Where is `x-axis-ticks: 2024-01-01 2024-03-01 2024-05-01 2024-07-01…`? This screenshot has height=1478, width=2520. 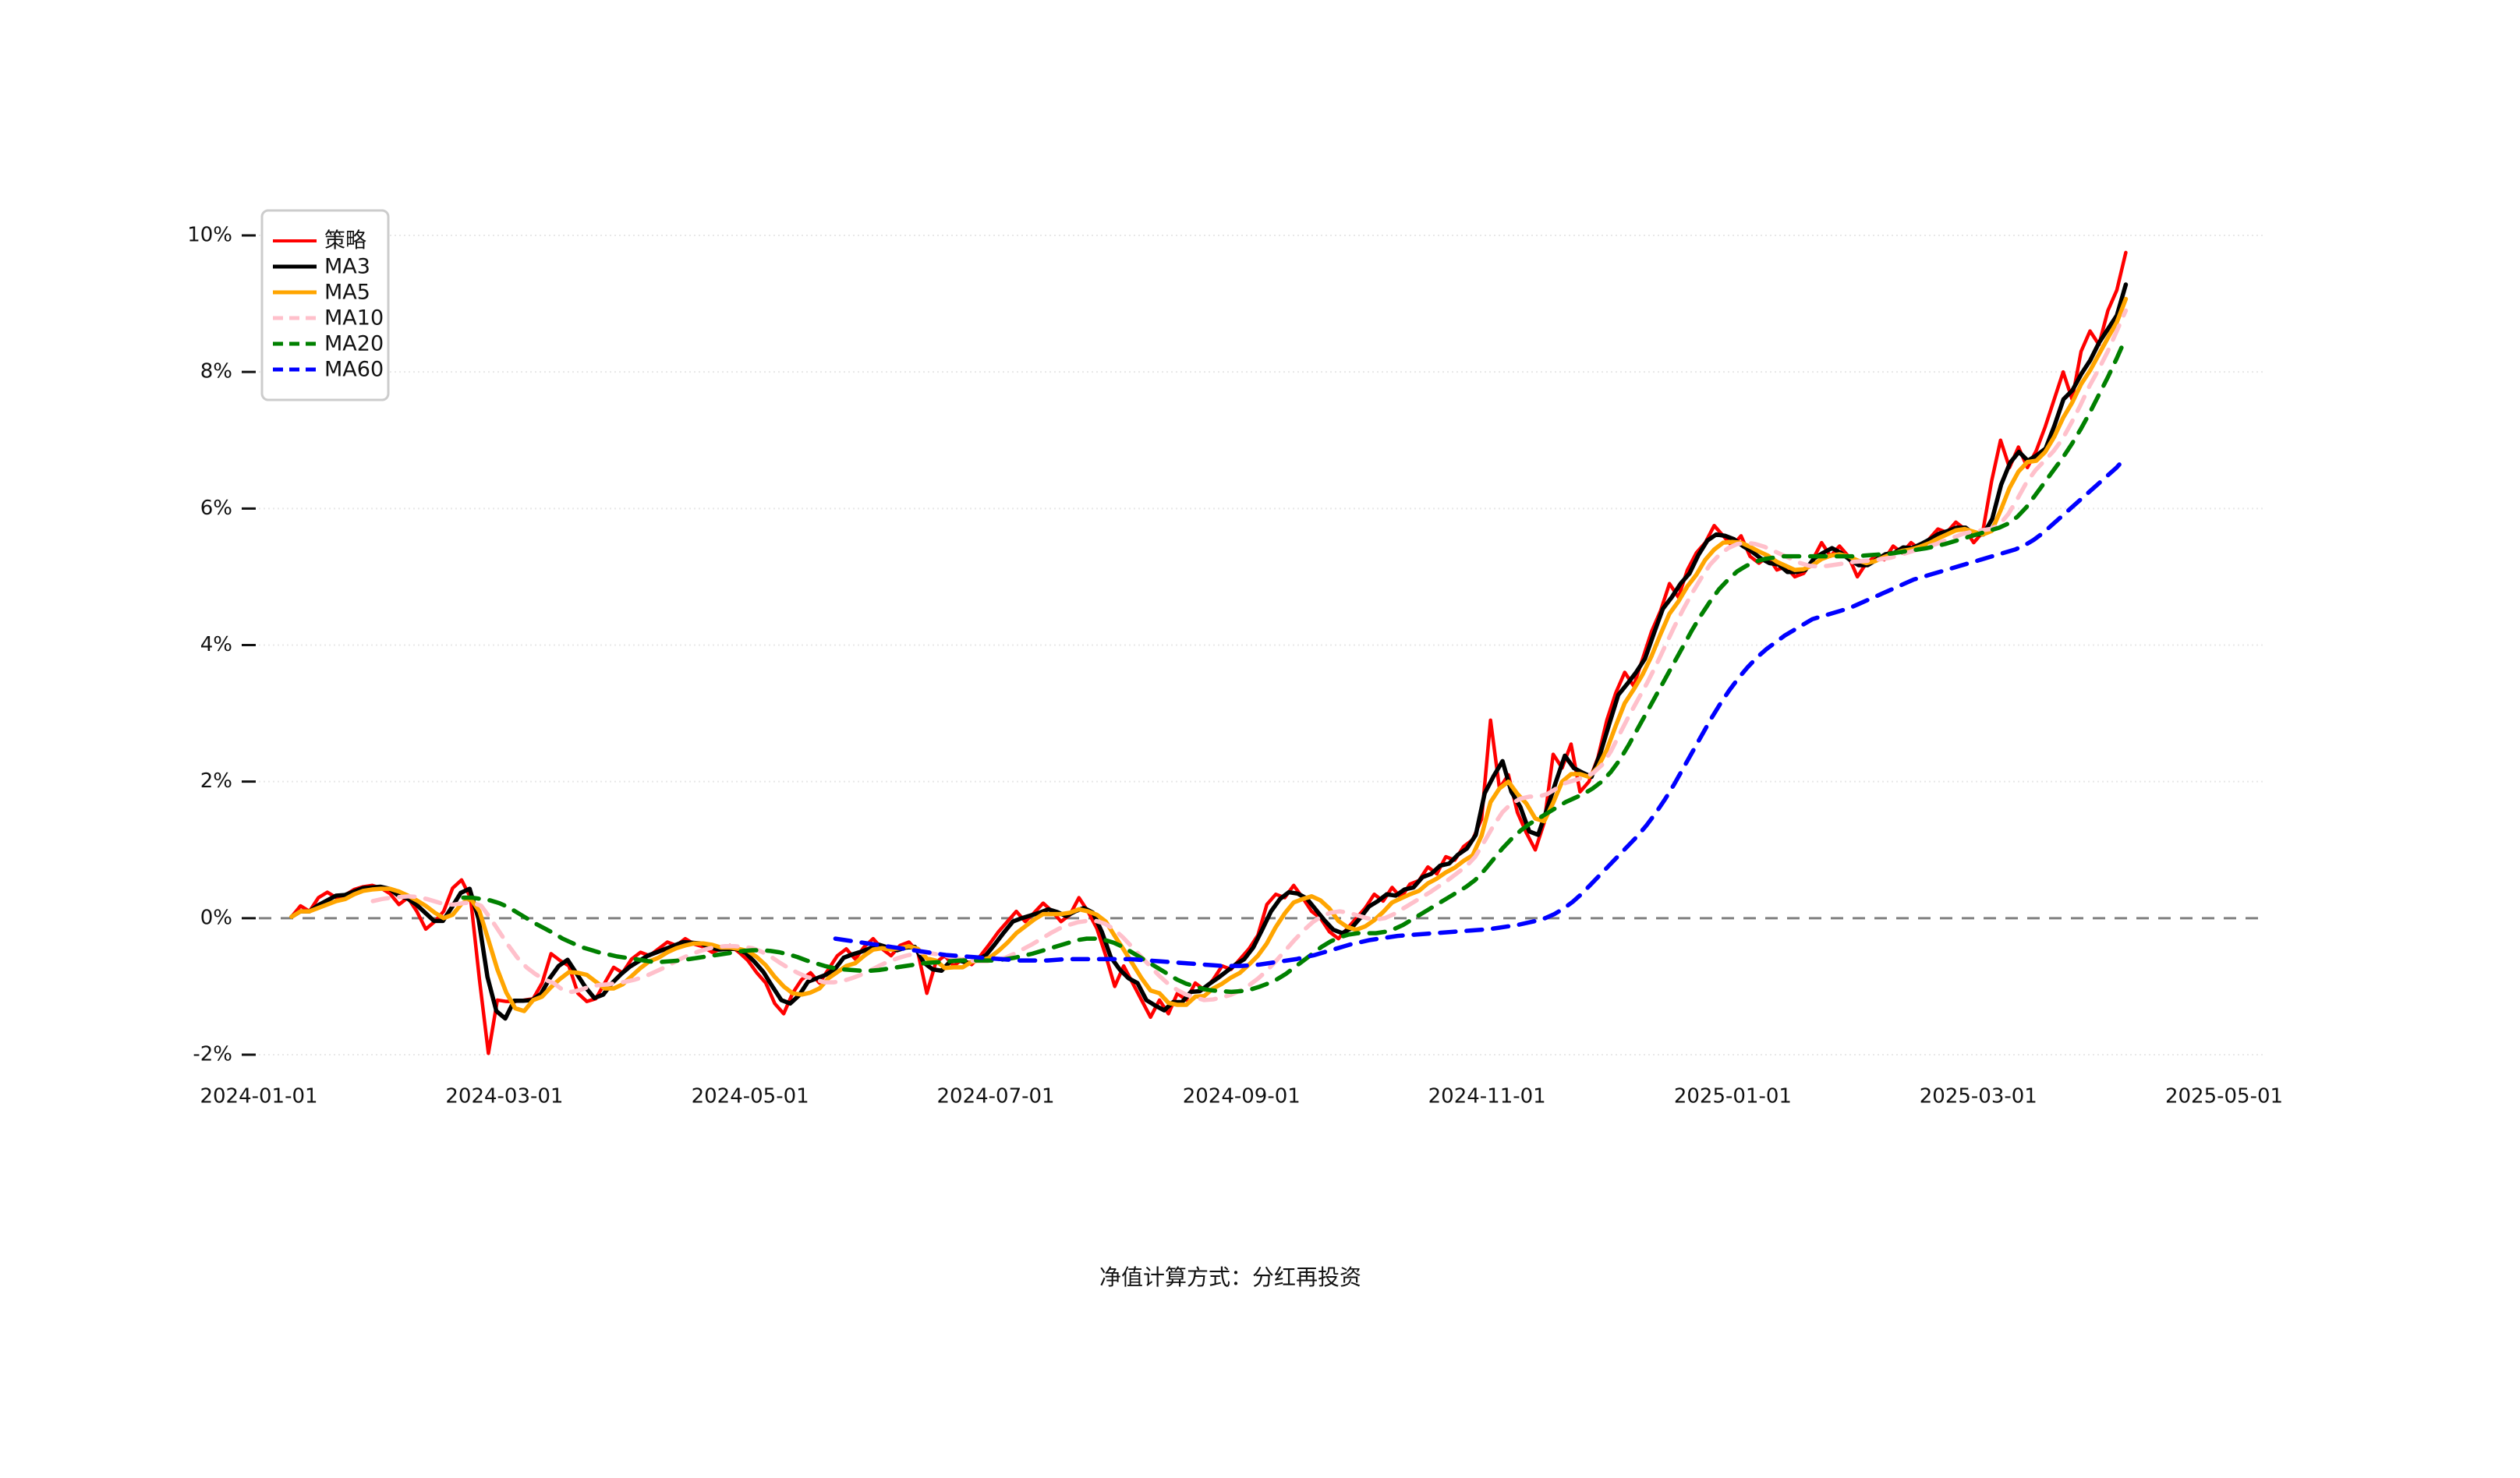
x-axis-ticks: 2024-01-01 2024-03-01 2024-05-01 2024-07-01… is located at coordinates (1242, 1096).